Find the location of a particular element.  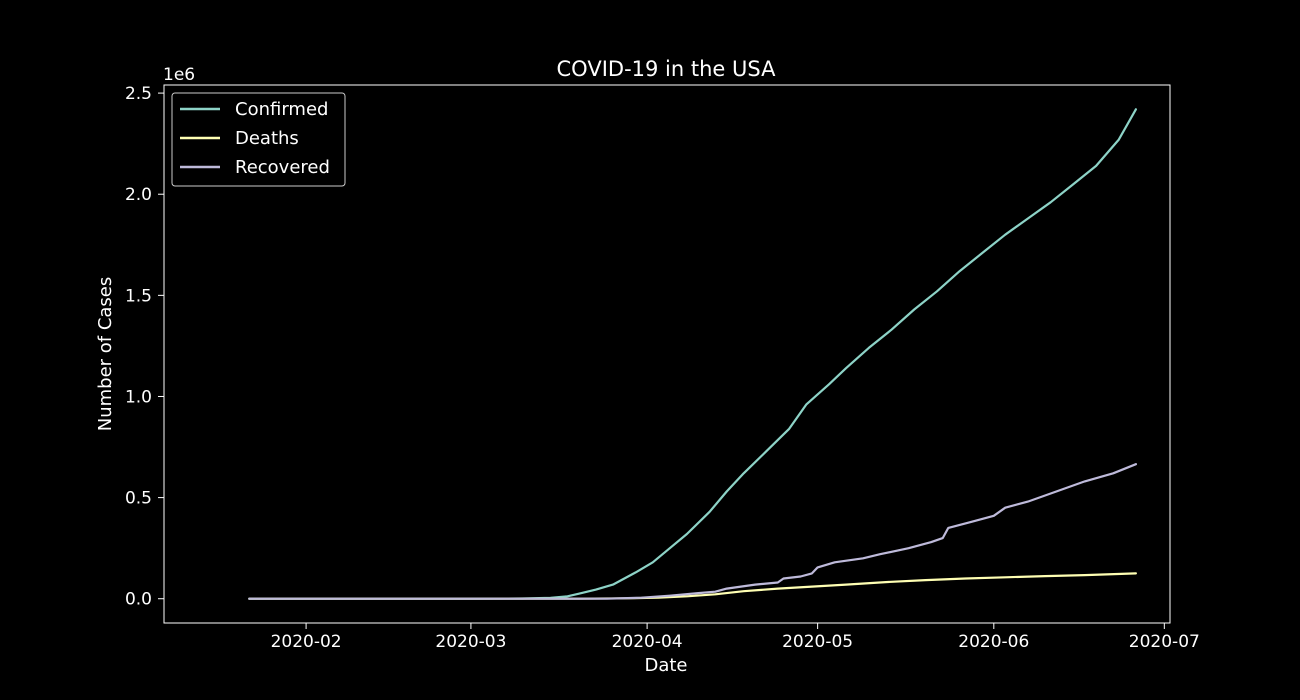

y-tick-label: 1.5 is located at coordinates (138, 296).